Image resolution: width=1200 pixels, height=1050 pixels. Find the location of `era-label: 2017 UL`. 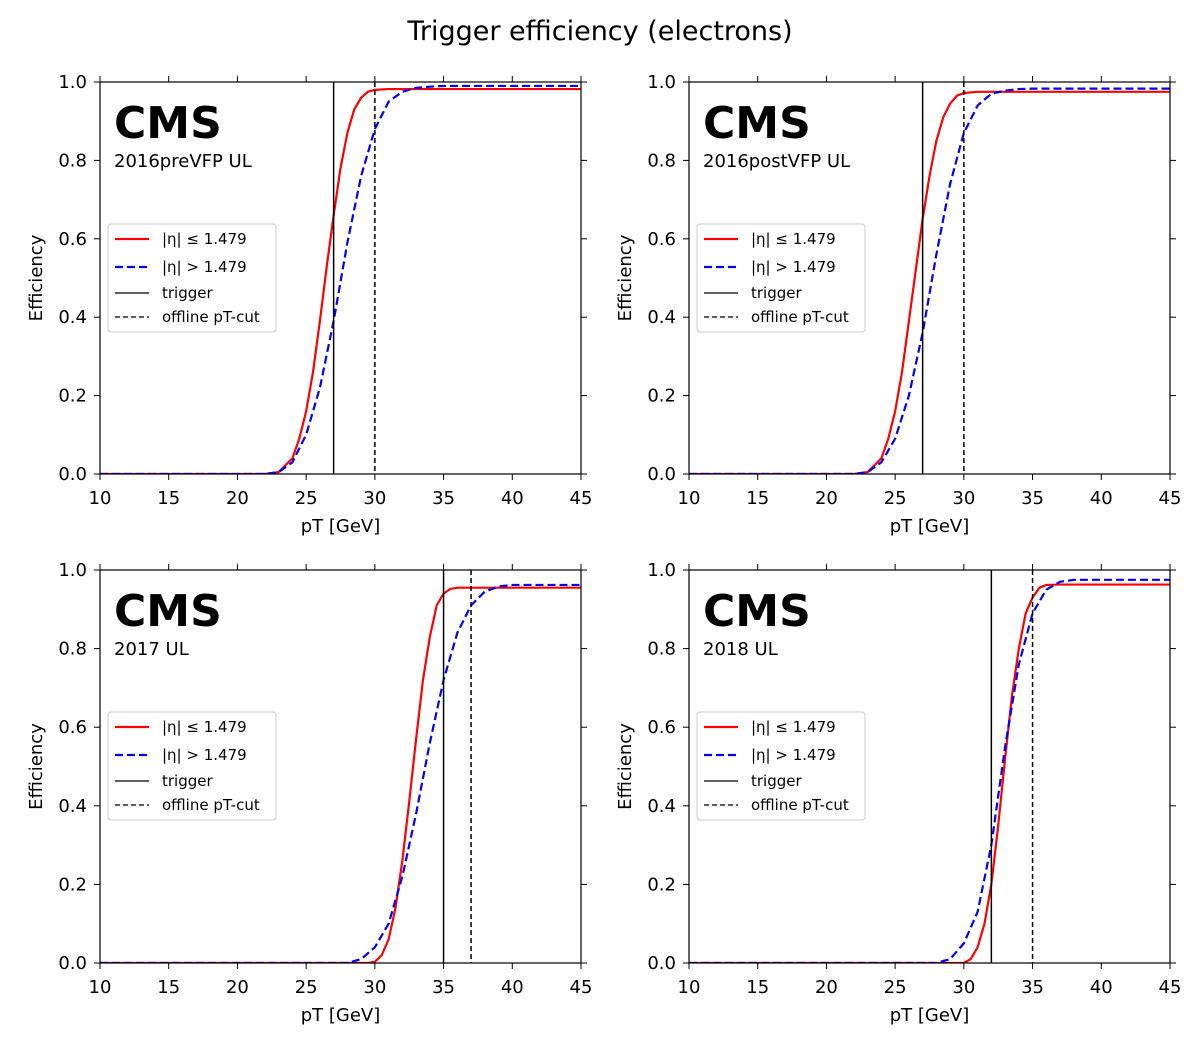

era-label: 2017 UL is located at coordinates (151, 649).